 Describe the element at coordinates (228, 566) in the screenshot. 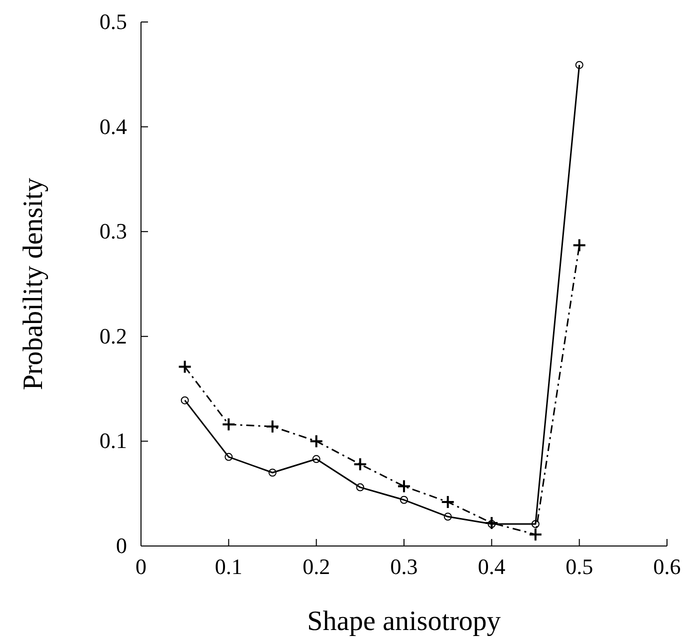

I see `x-tick-label: 0.1` at that location.